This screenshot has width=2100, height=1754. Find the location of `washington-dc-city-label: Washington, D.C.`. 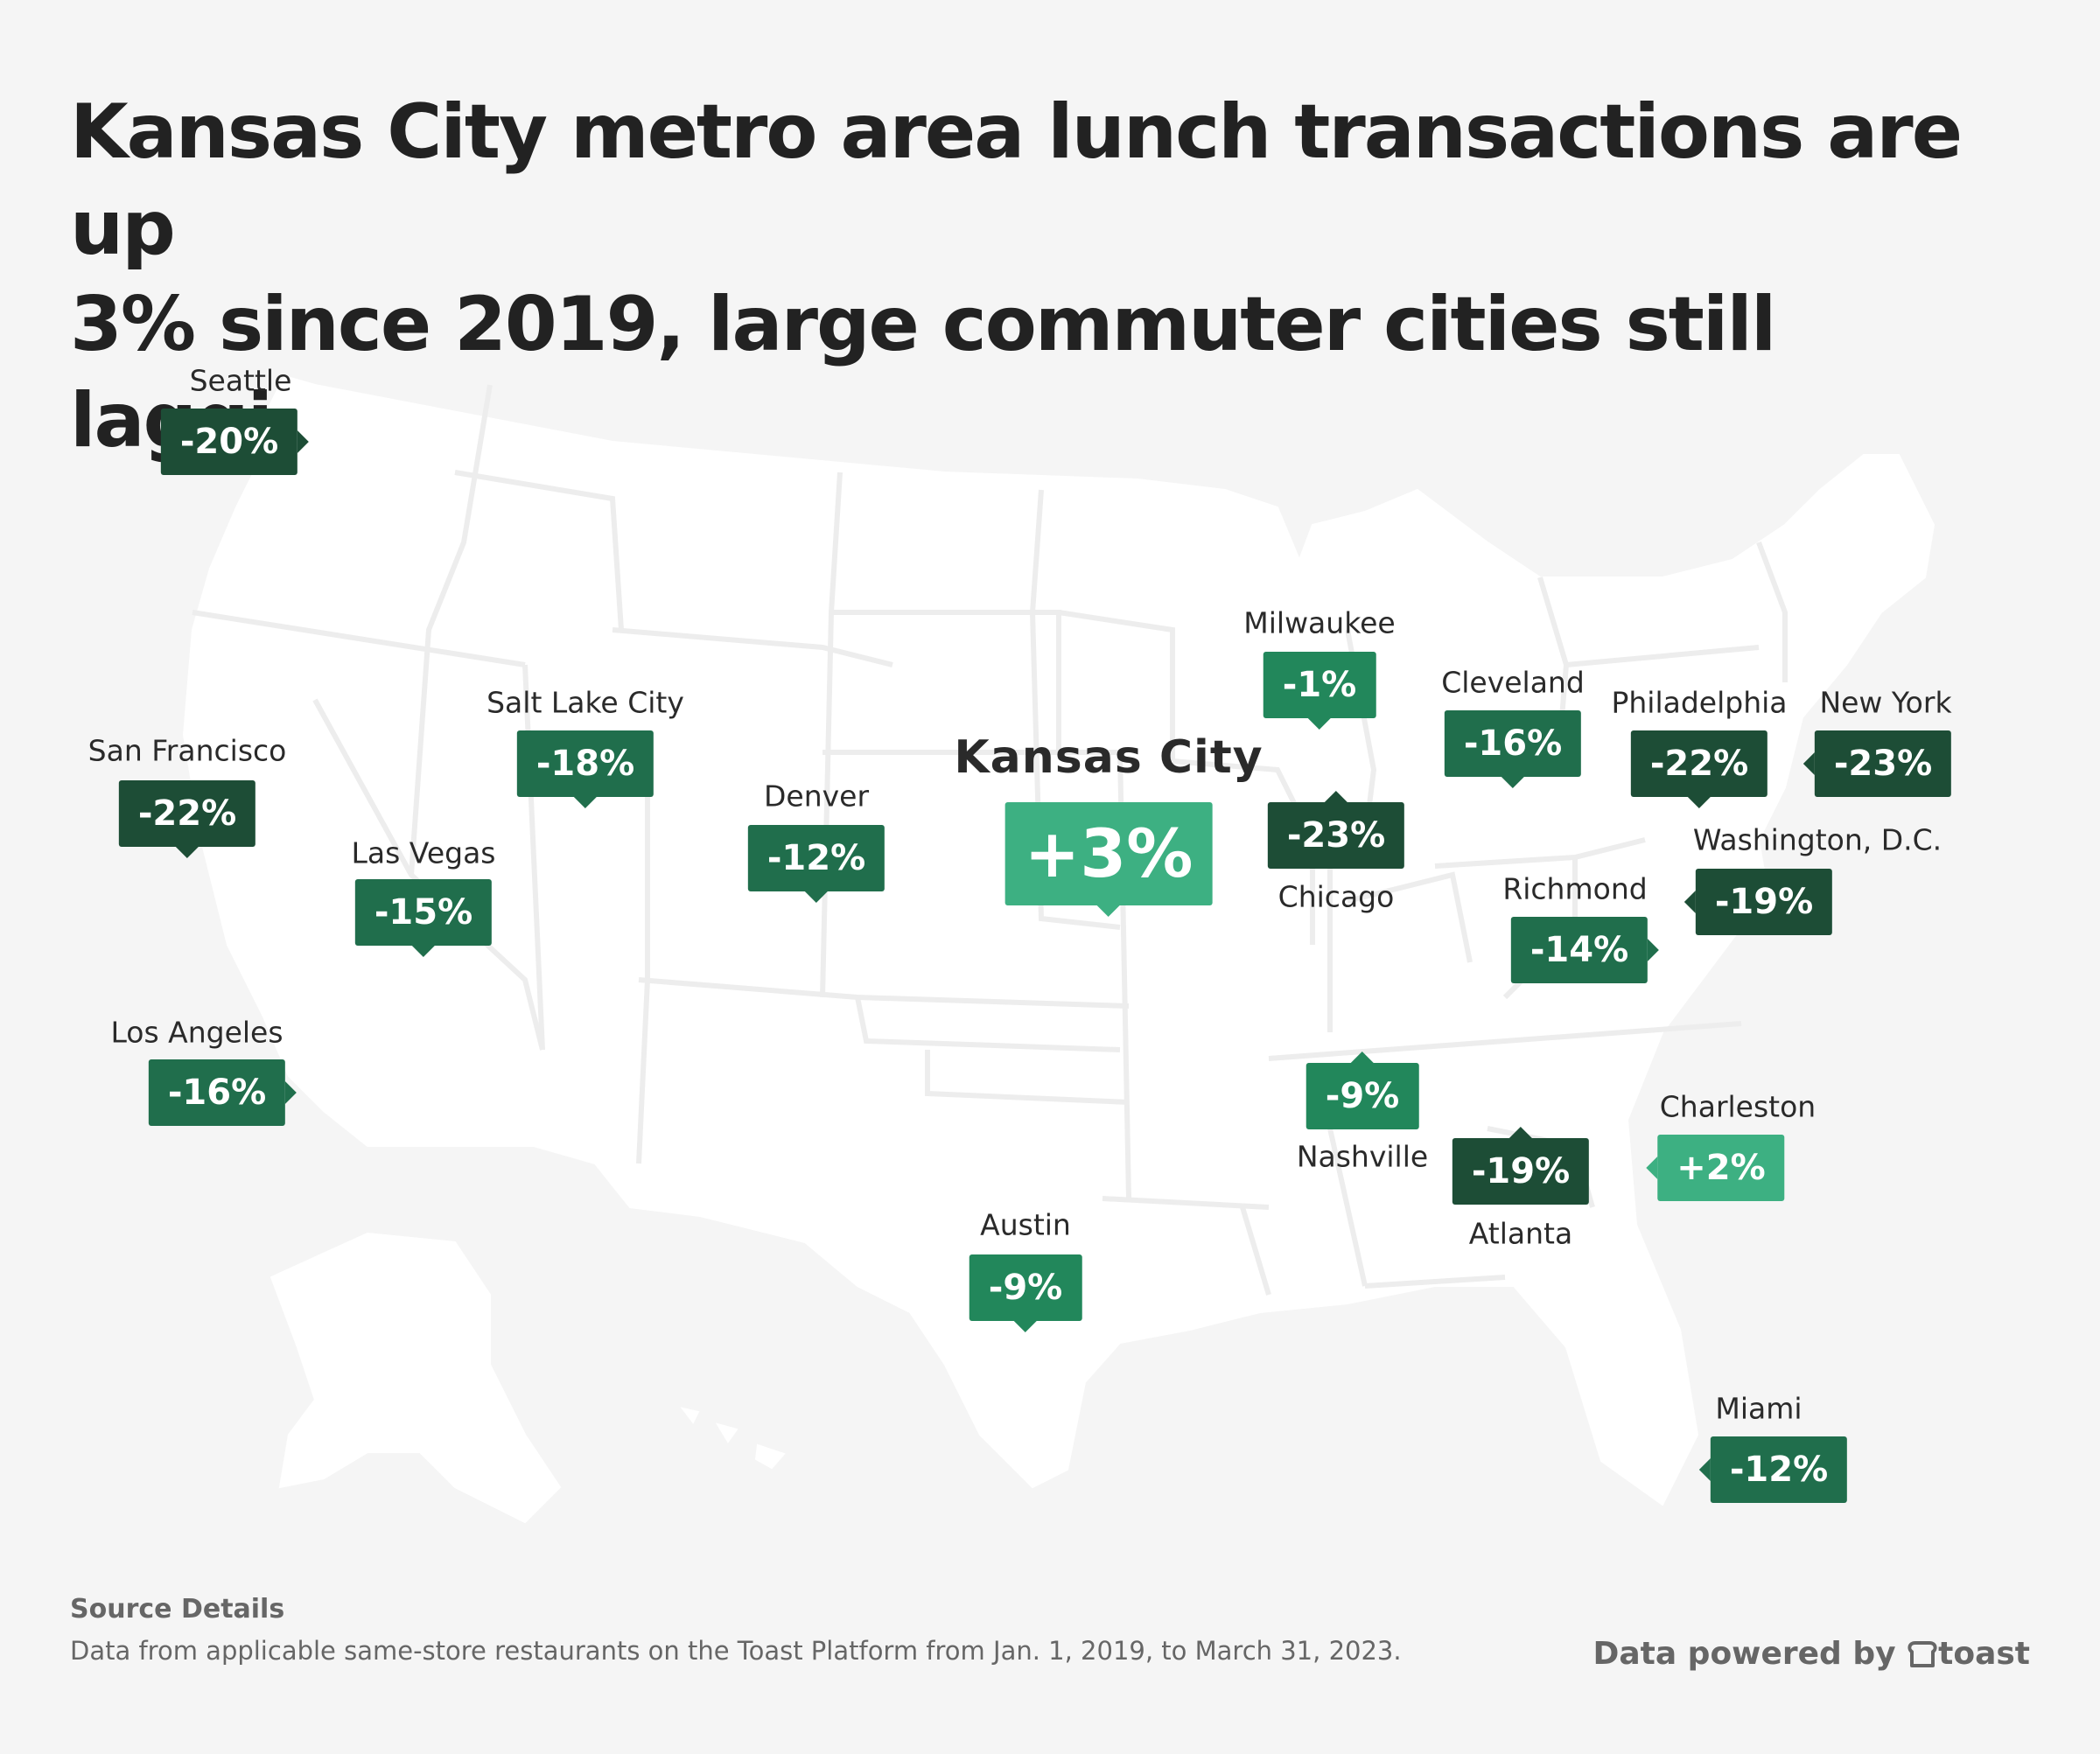

washington-dc-city-label: Washington, D.C. is located at coordinates (1817, 839).